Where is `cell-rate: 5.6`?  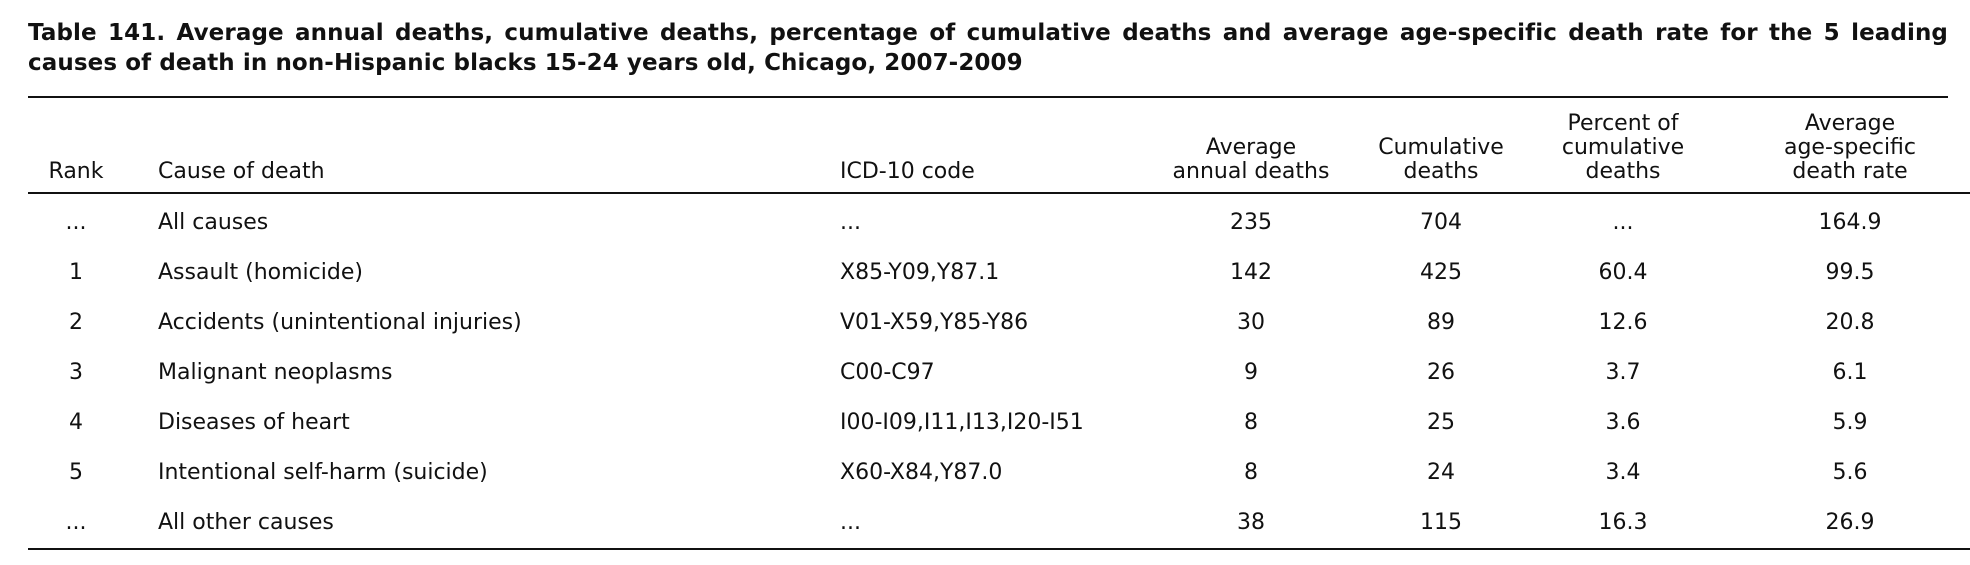 cell-rate: 5.6 is located at coordinates (1850, 472).